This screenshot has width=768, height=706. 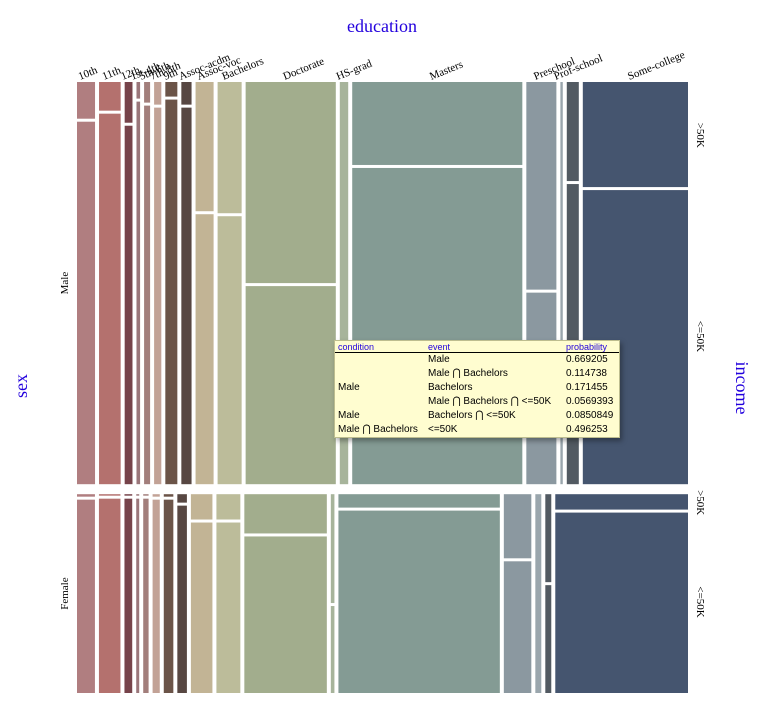 What do you see at coordinates (380, 374) in the screenshot?
I see `tooltip-condition` at bounding box center [380, 374].